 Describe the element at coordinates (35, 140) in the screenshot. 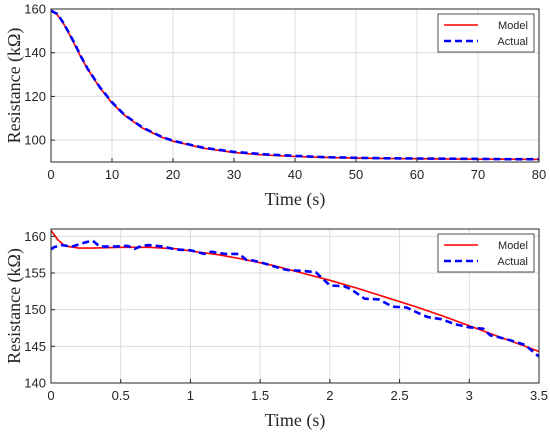

I see `y-tick-label: 100` at that location.